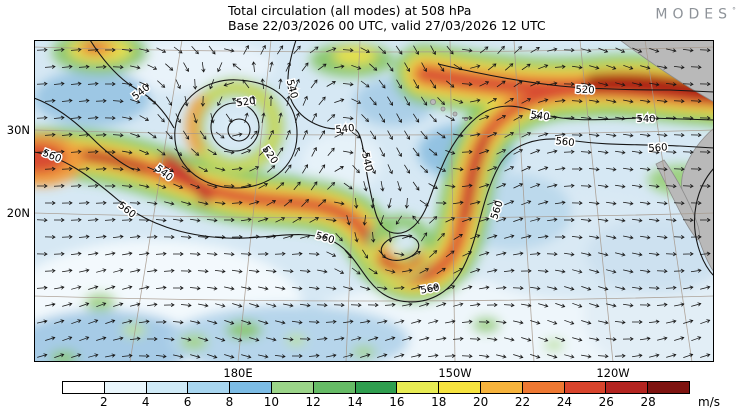 The image size is (750, 409). What do you see at coordinates (455, 373) in the screenshot?
I see `x-tick-150W: 150W` at bounding box center [455, 373].